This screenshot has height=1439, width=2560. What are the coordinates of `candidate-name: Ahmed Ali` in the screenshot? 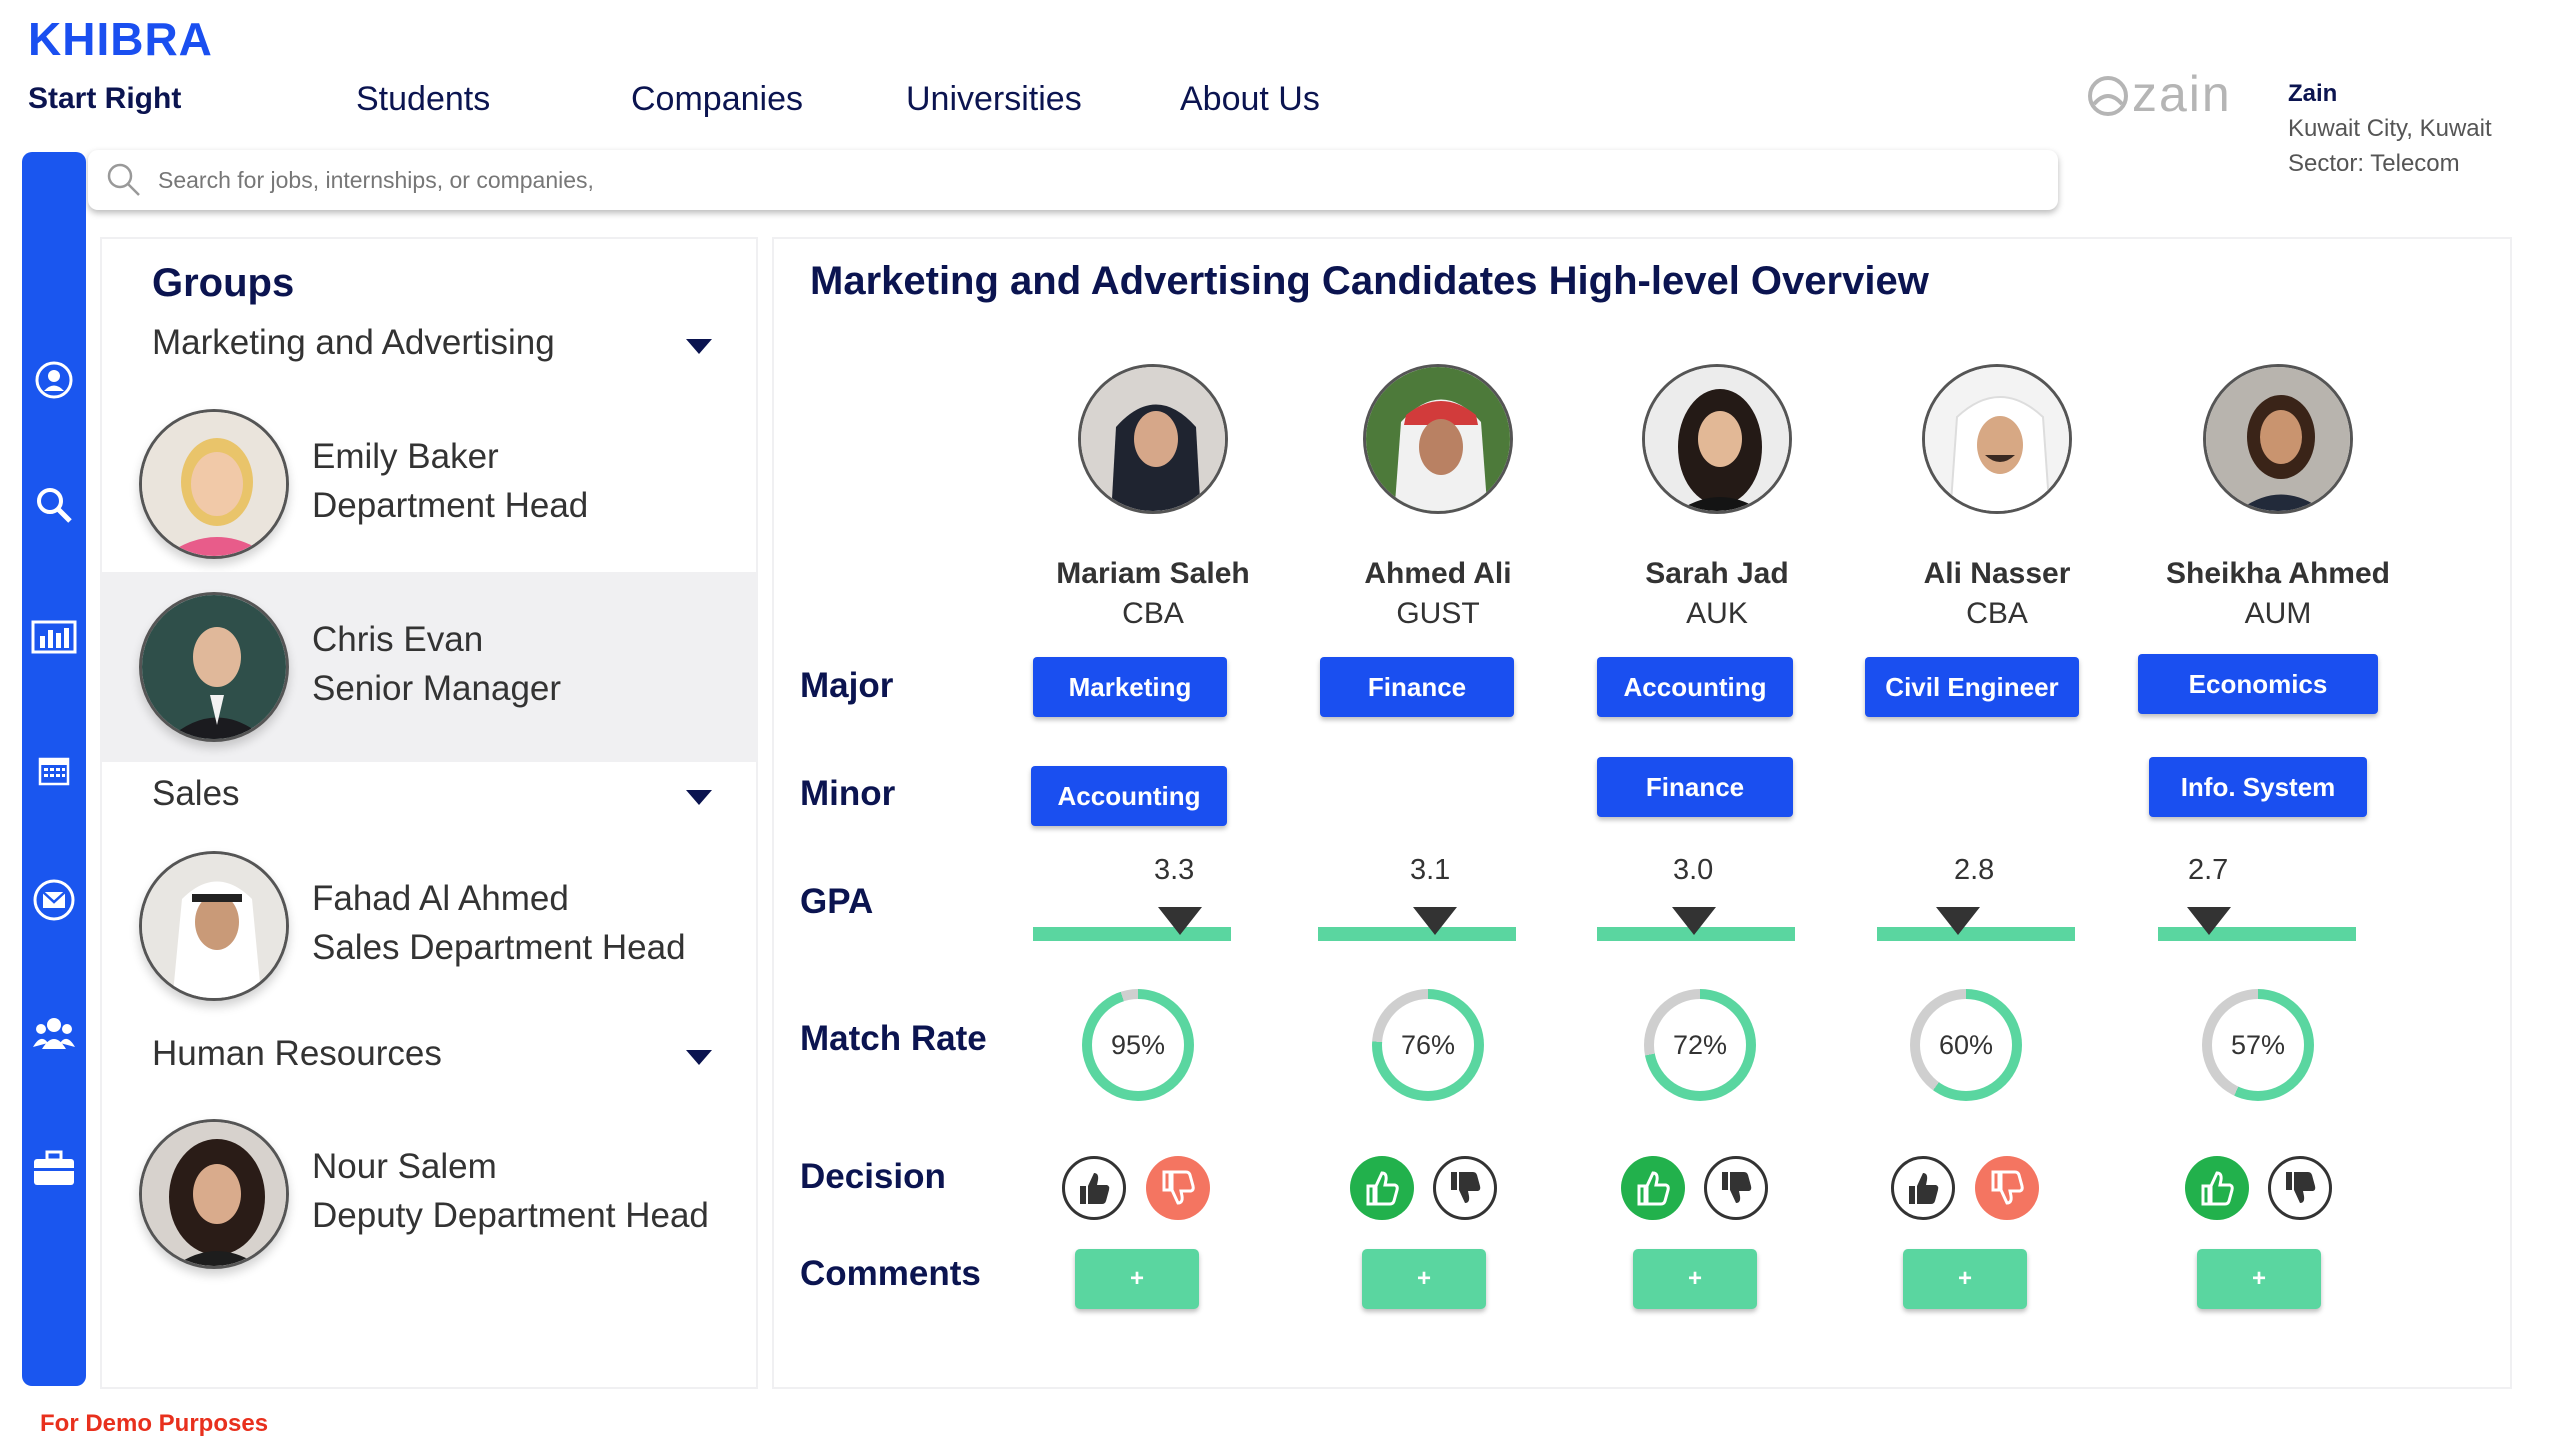 It's located at (1438, 573).